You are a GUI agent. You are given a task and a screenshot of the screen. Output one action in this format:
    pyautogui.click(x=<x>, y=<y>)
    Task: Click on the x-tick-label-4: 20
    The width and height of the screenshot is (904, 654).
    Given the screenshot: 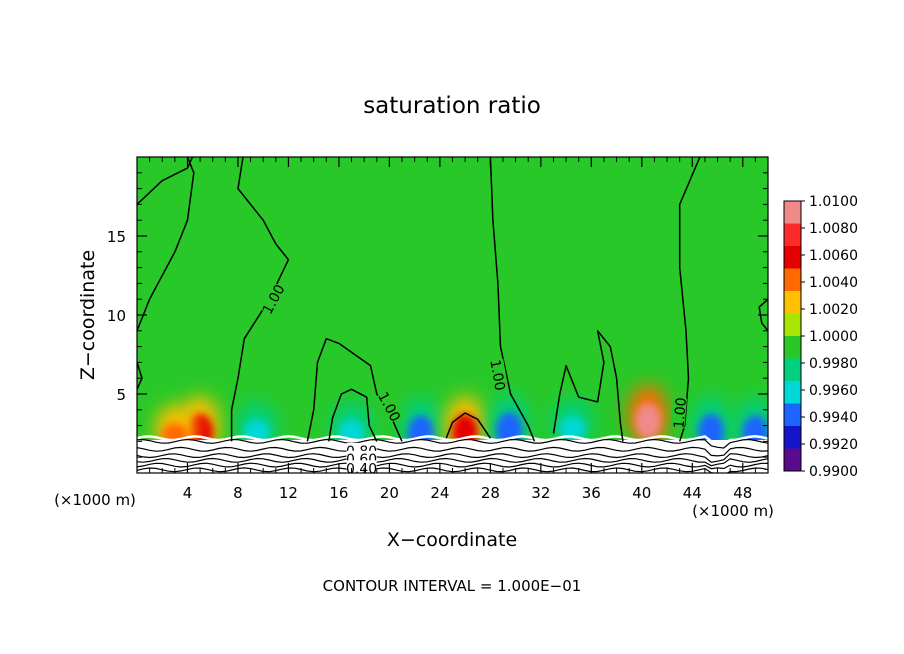 What is the action you would take?
    pyautogui.click(x=389, y=493)
    